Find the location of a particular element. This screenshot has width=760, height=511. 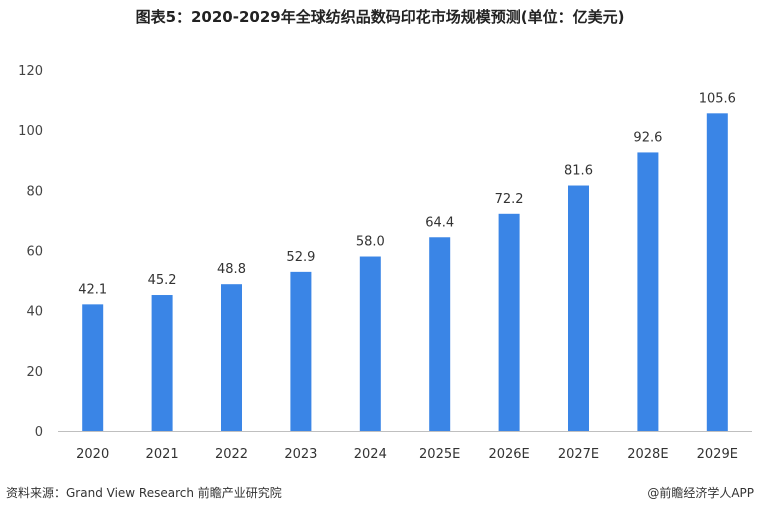

credit-note: @前瞻经济学人APP is located at coordinates (700, 493).